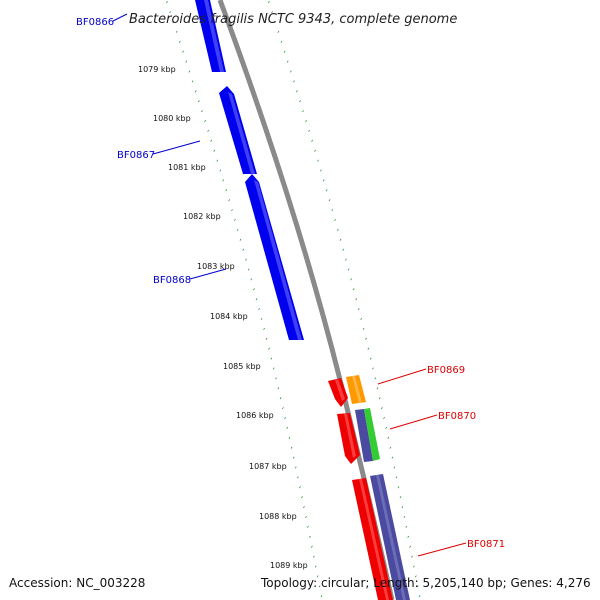 The height and width of the screenshot is (600, 600). What do you see at coordinates (255, 415) in the screenshot?
I see `scale-label-1086: 1086 kbp` at bounding box center [255, 415].